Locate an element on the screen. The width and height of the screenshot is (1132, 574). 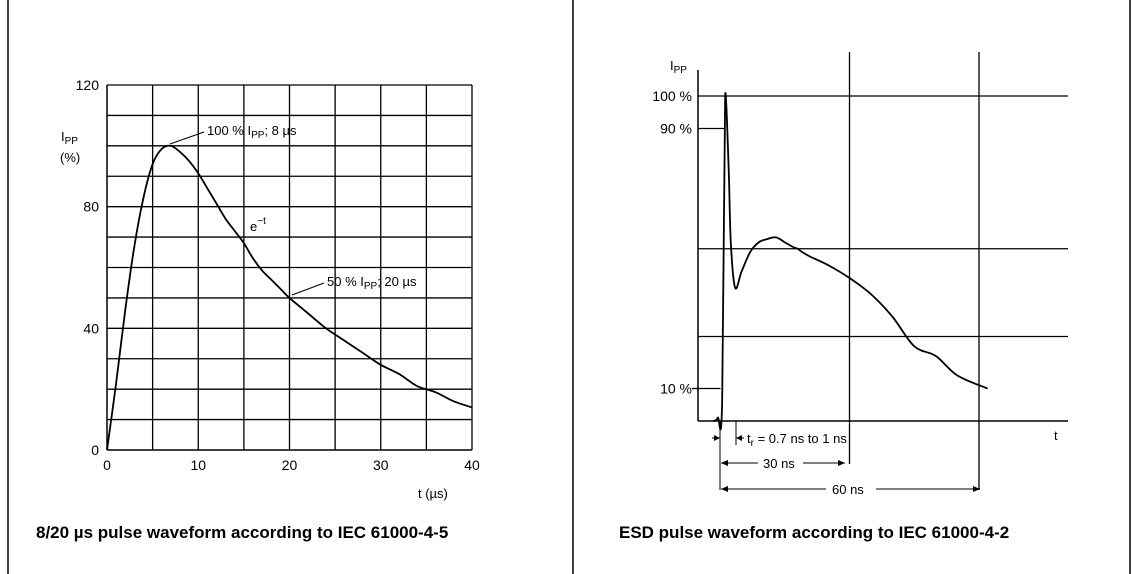
right-ylabel: IPP is located at coordinates (678, 67).